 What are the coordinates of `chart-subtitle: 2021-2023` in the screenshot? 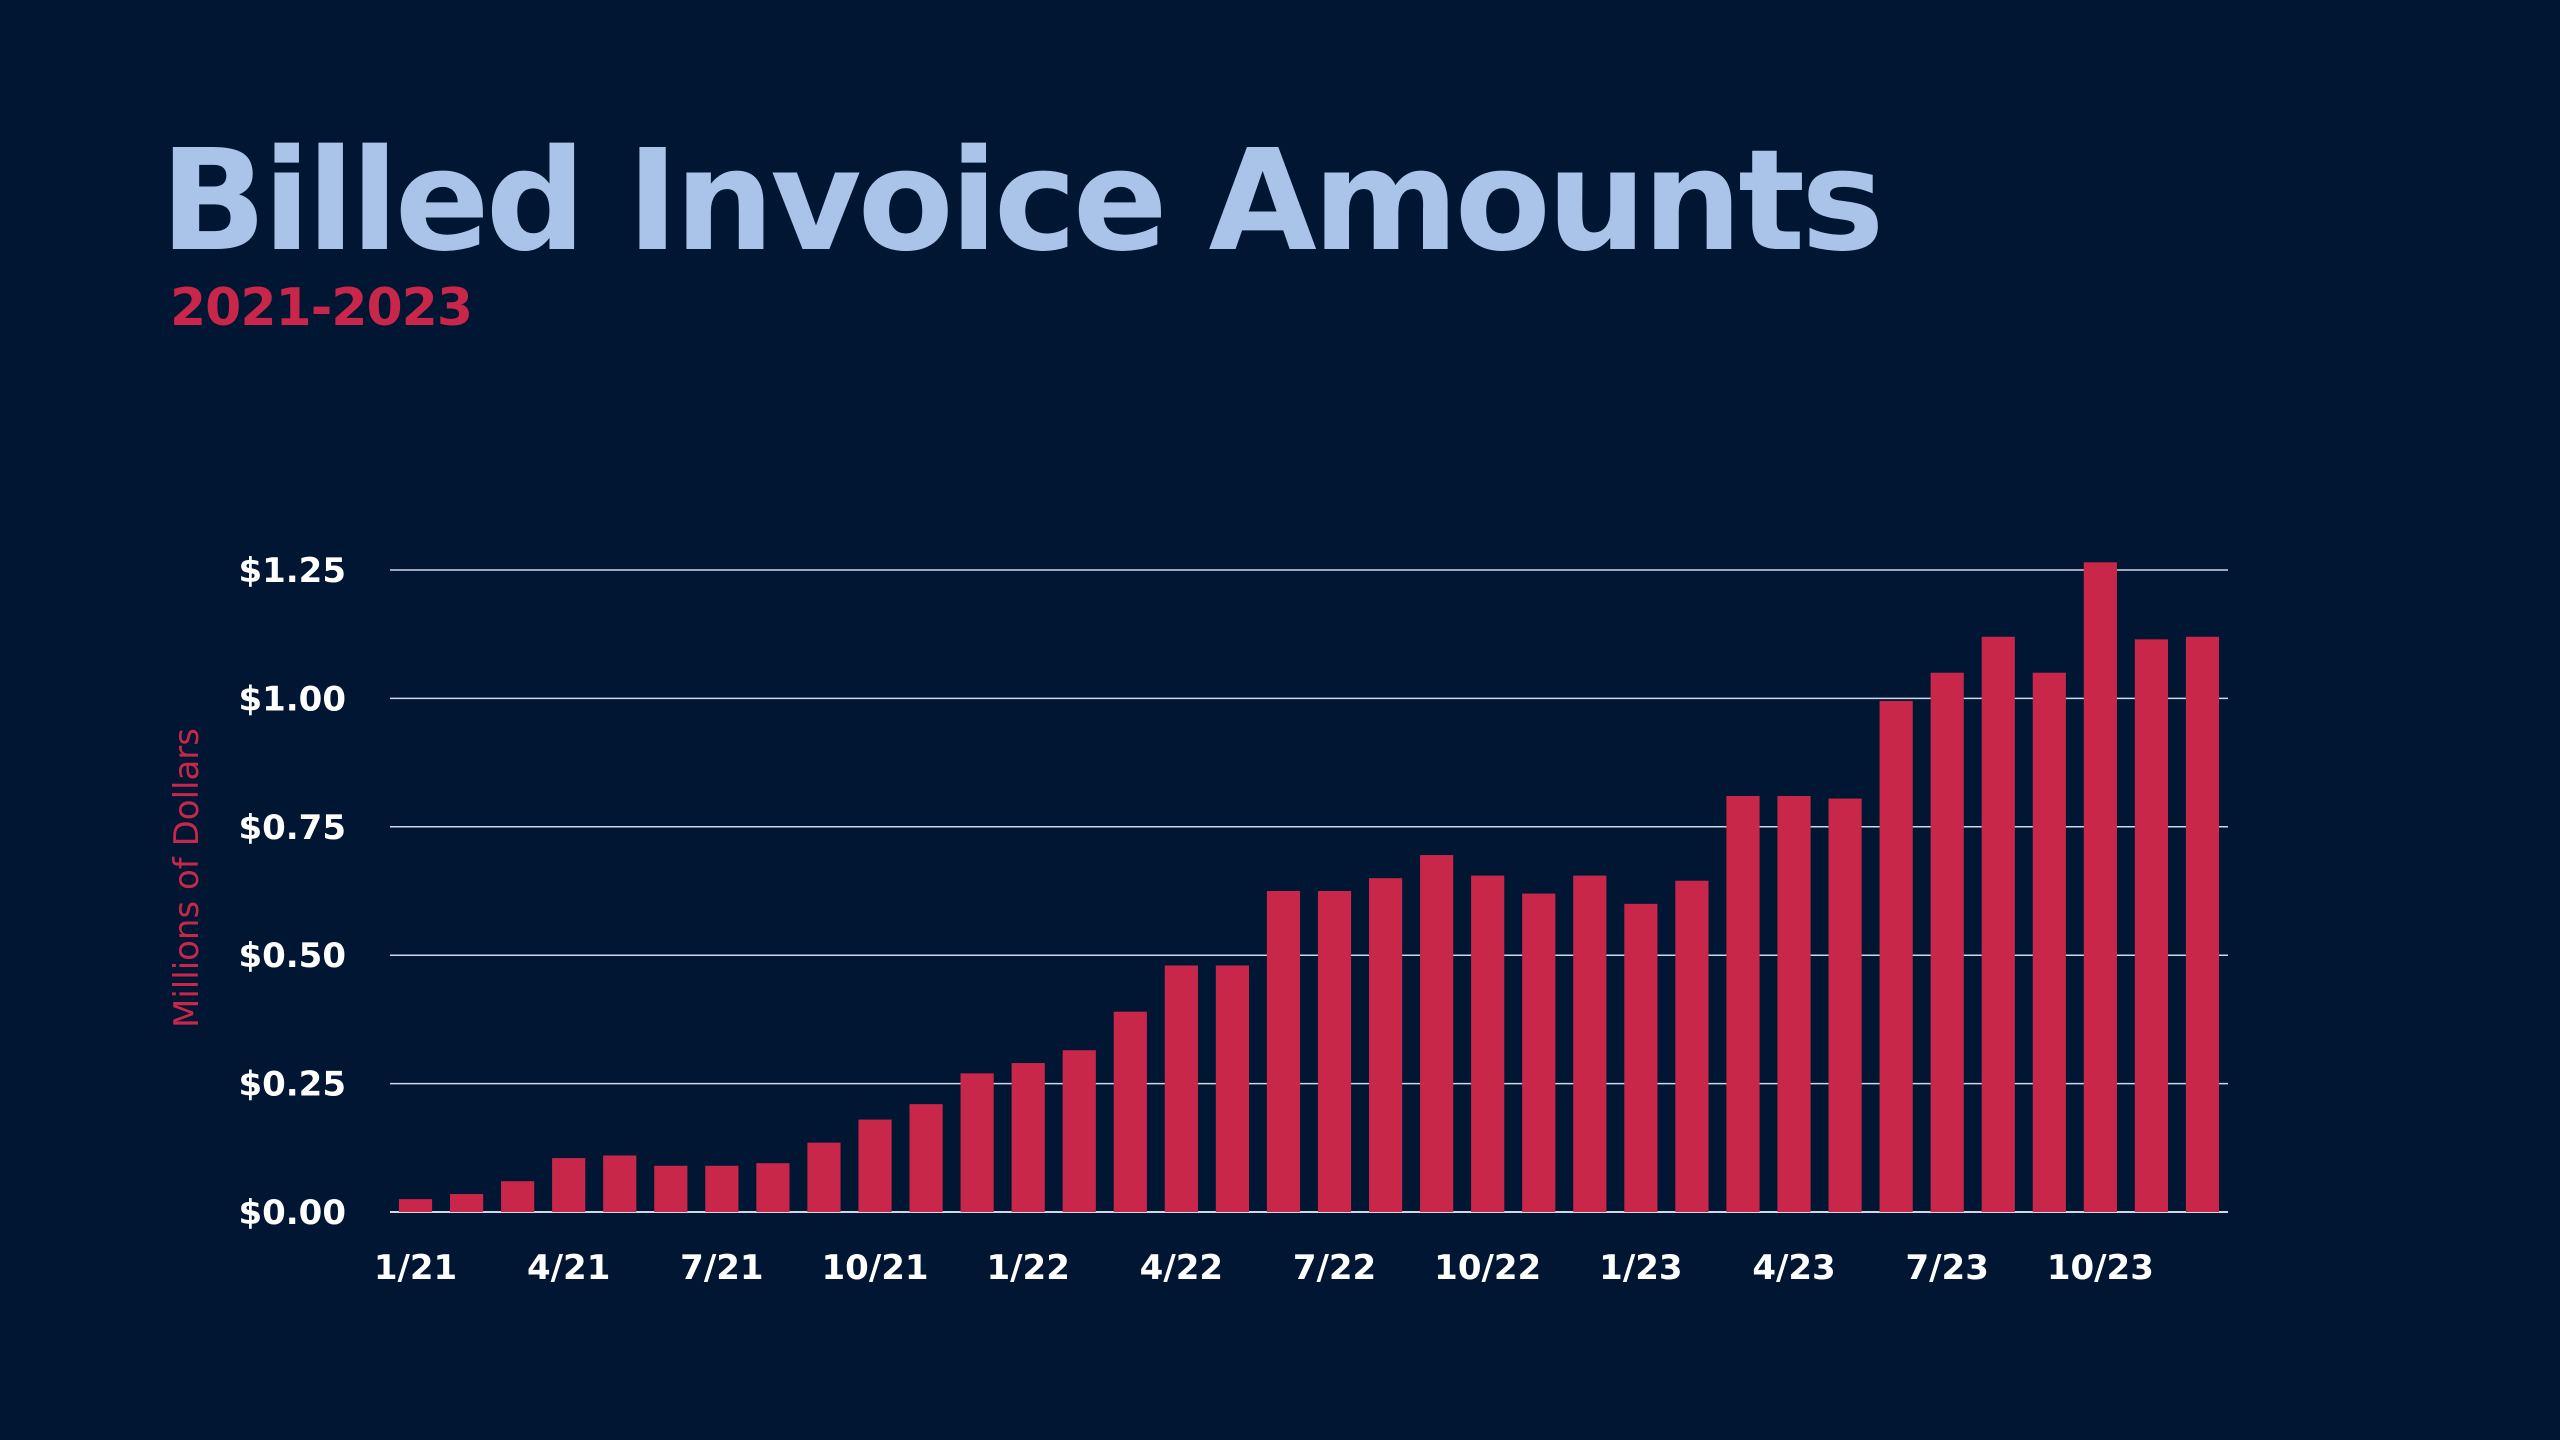 It's located at (321, 308).